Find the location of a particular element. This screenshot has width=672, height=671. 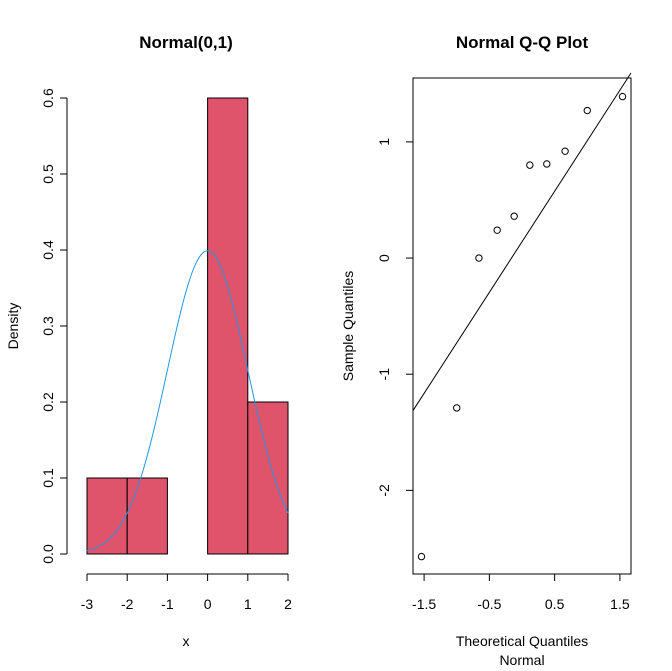

histogram-x-axis: -3 -2 -1 0 1 2 is located at coordinates (186, 592).